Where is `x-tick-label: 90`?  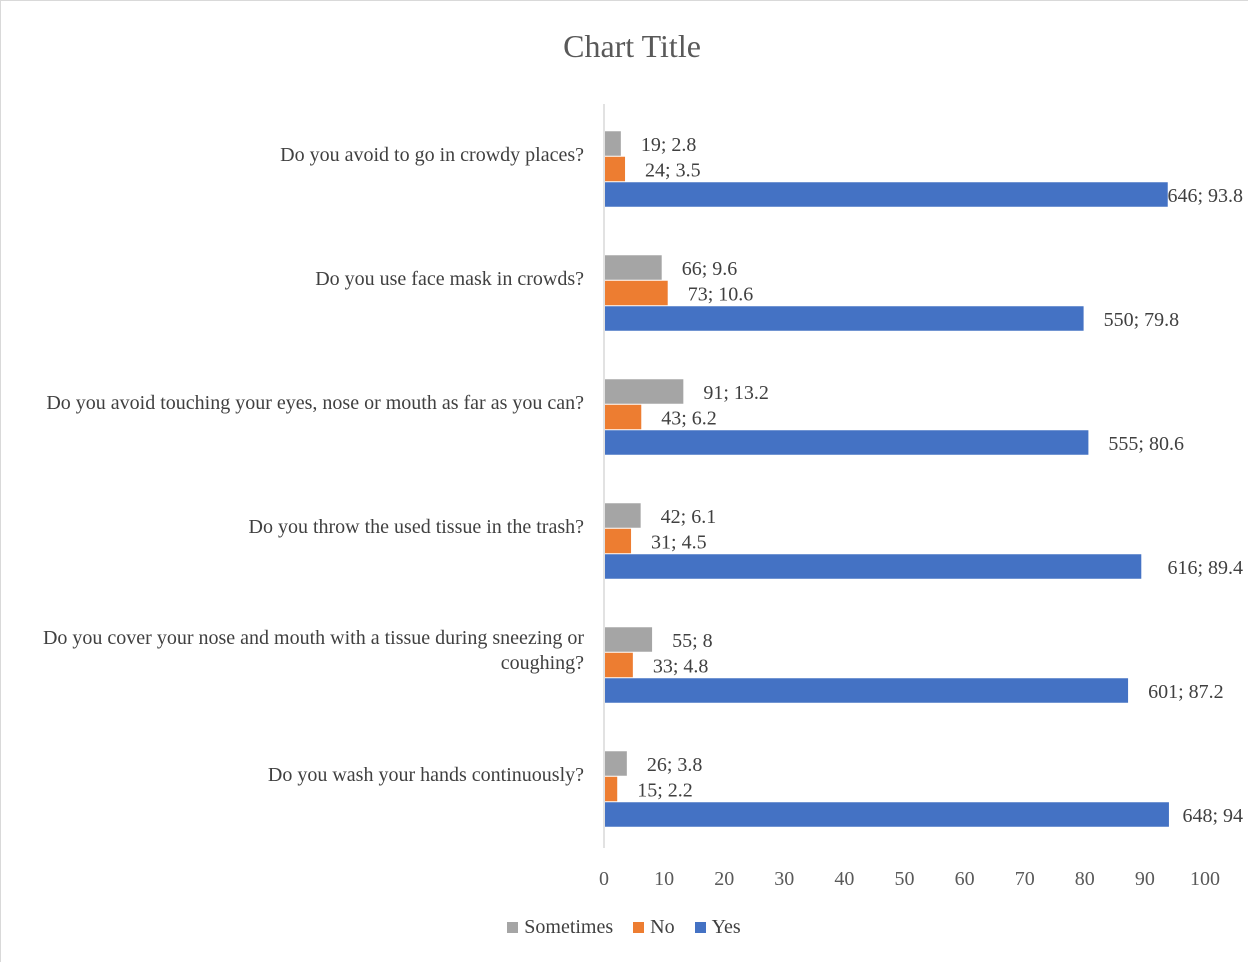
x-tick-label: 90 is located at coordinates (1145, 879).